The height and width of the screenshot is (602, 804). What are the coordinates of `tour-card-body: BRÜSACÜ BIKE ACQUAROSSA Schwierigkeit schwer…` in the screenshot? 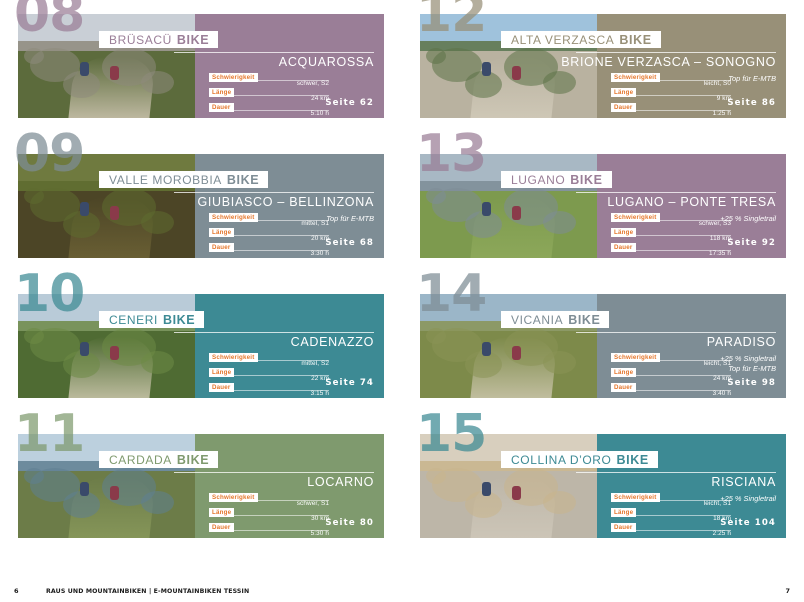 It's located at (201, 66).